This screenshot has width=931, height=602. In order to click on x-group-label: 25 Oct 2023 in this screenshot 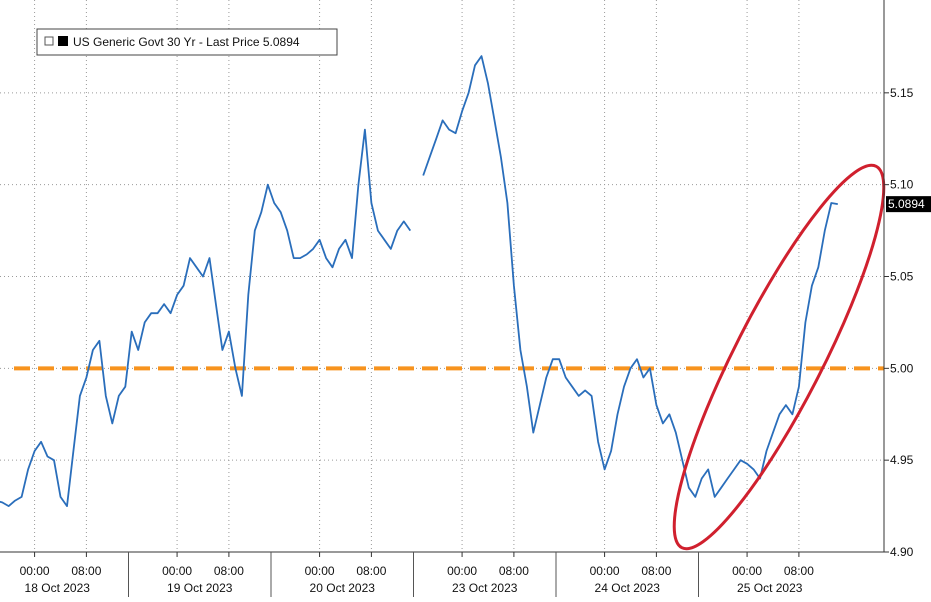, I will do `click(770, 588)`.